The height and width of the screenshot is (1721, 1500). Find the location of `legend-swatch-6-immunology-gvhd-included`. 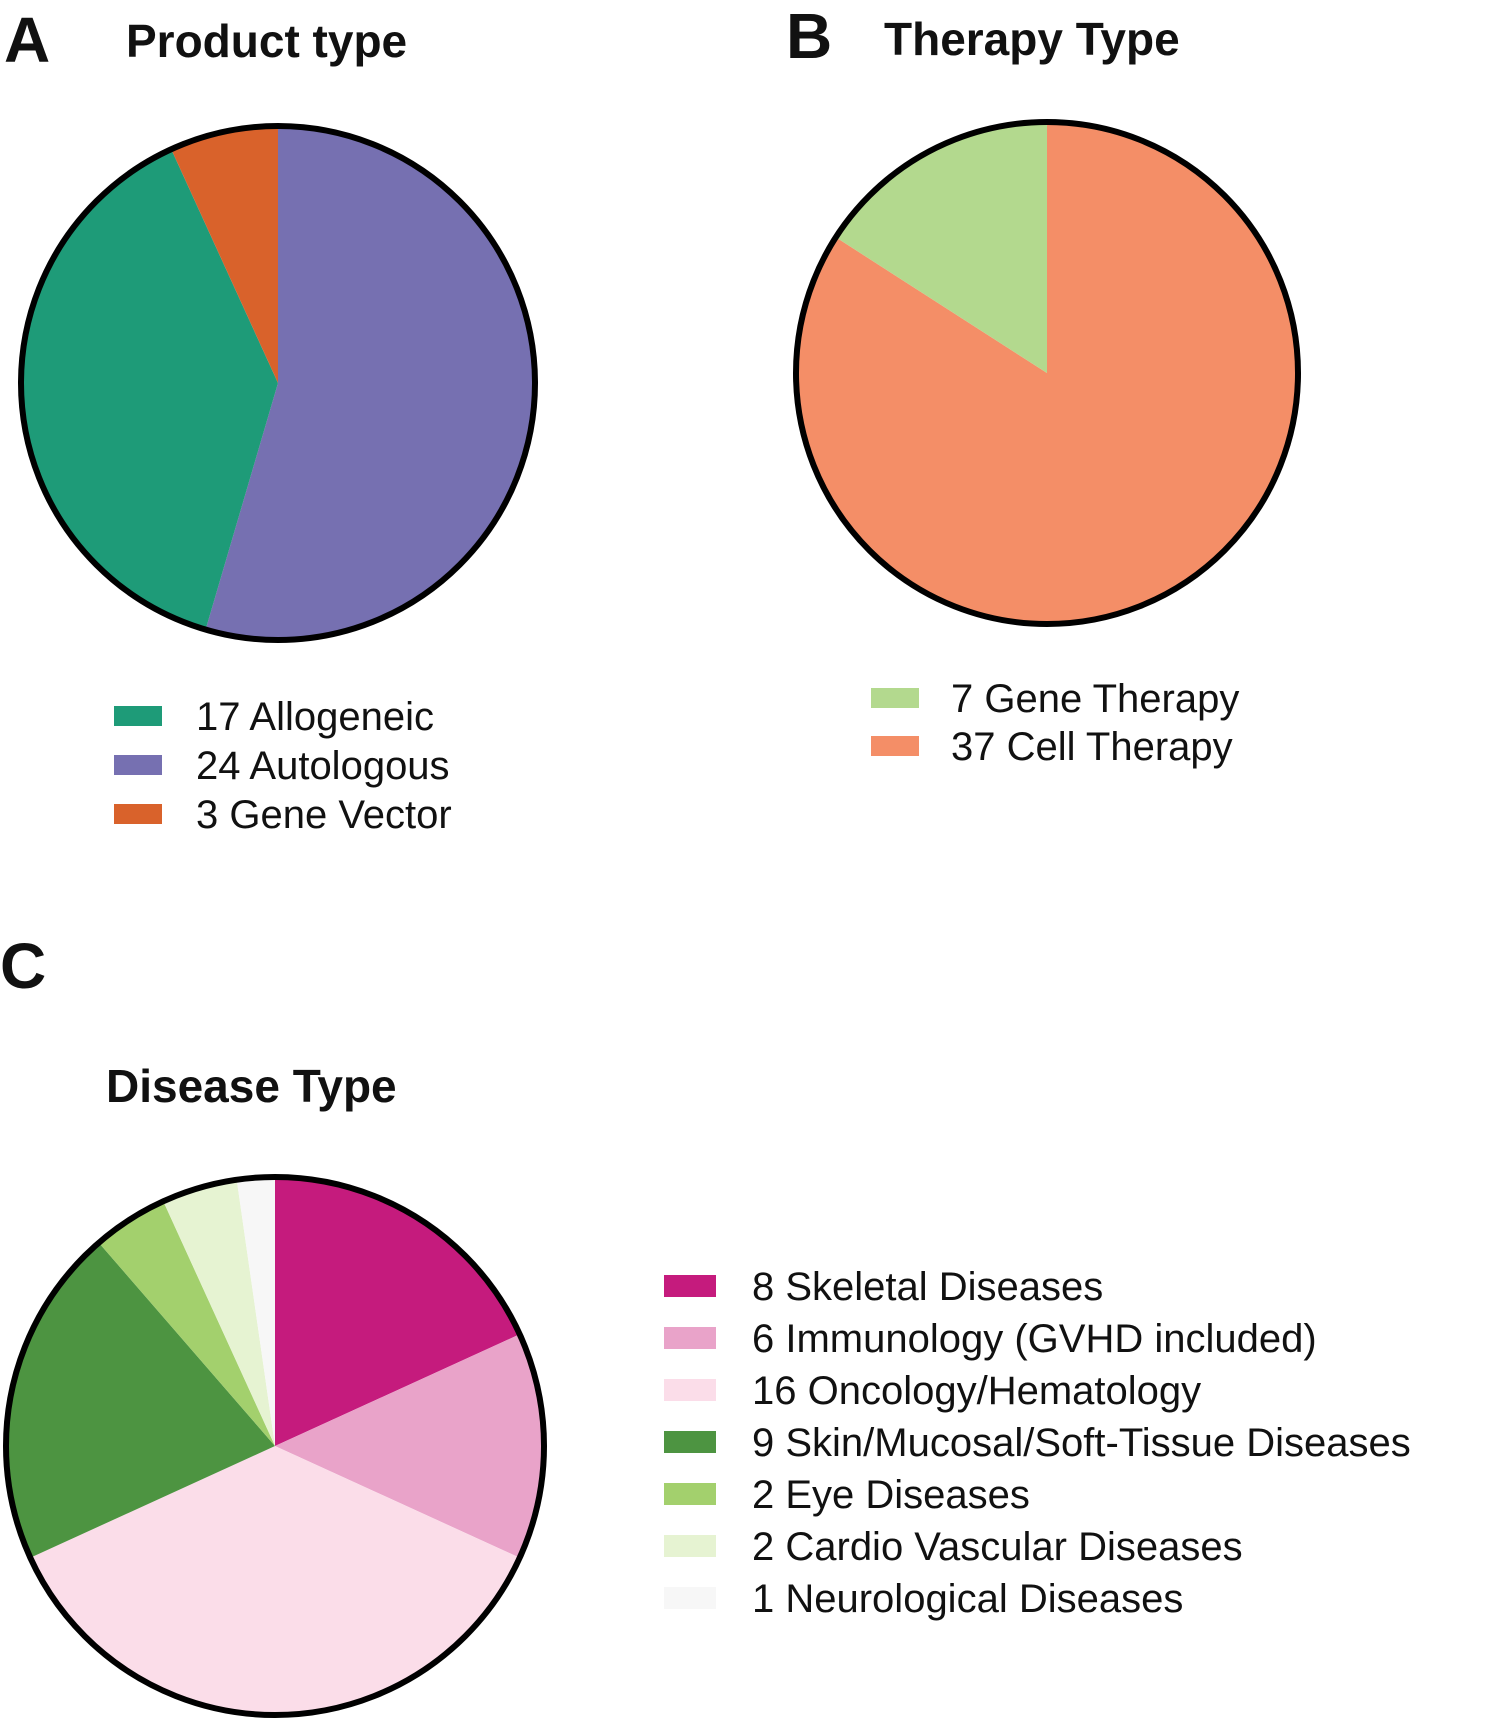

legend-swatch-6-immunology-gvhd-included is located at coordinates (690, 1338).